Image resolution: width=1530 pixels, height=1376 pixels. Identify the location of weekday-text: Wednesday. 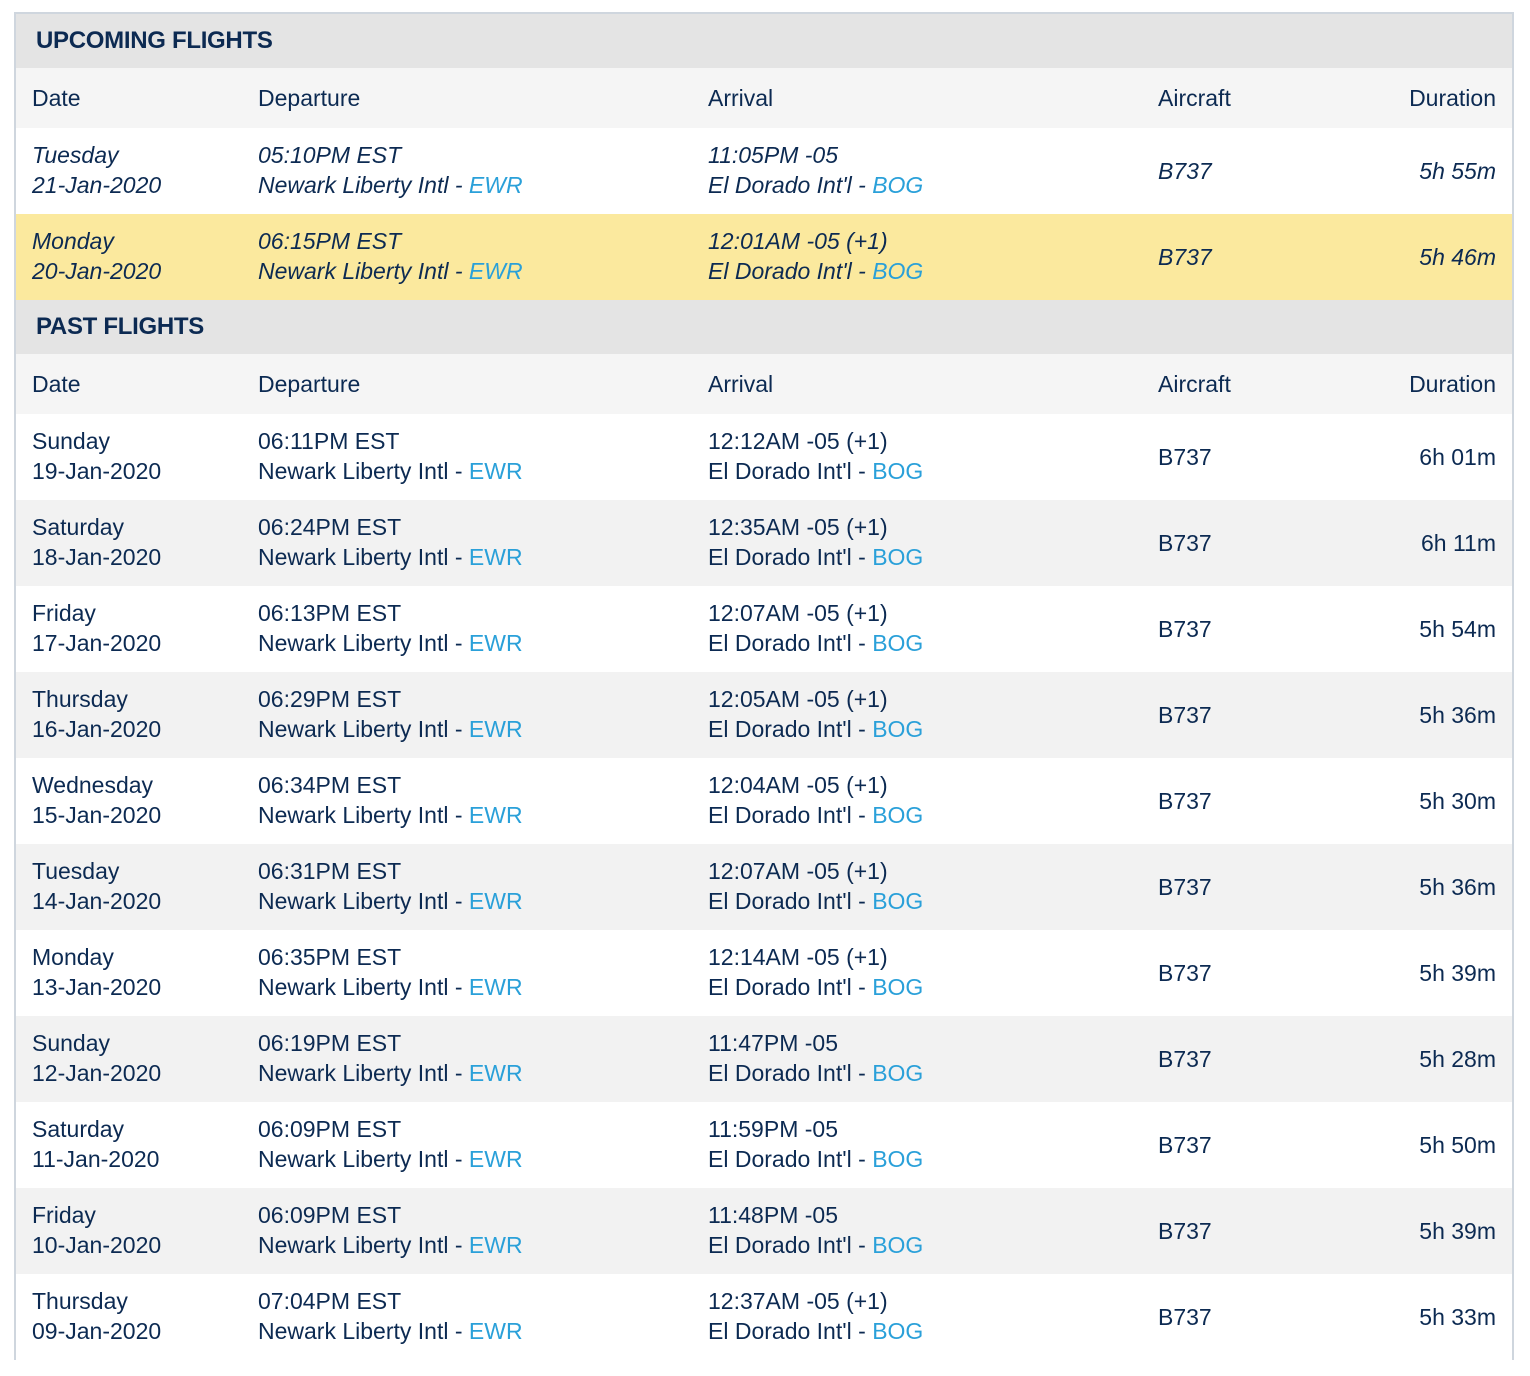
(93, 785).